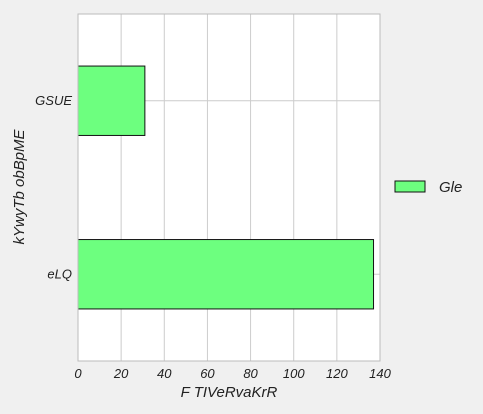  Describe the element at coordinates (53, 100) in the screenshot. I see `y-tick-label: GSUE` at that location.